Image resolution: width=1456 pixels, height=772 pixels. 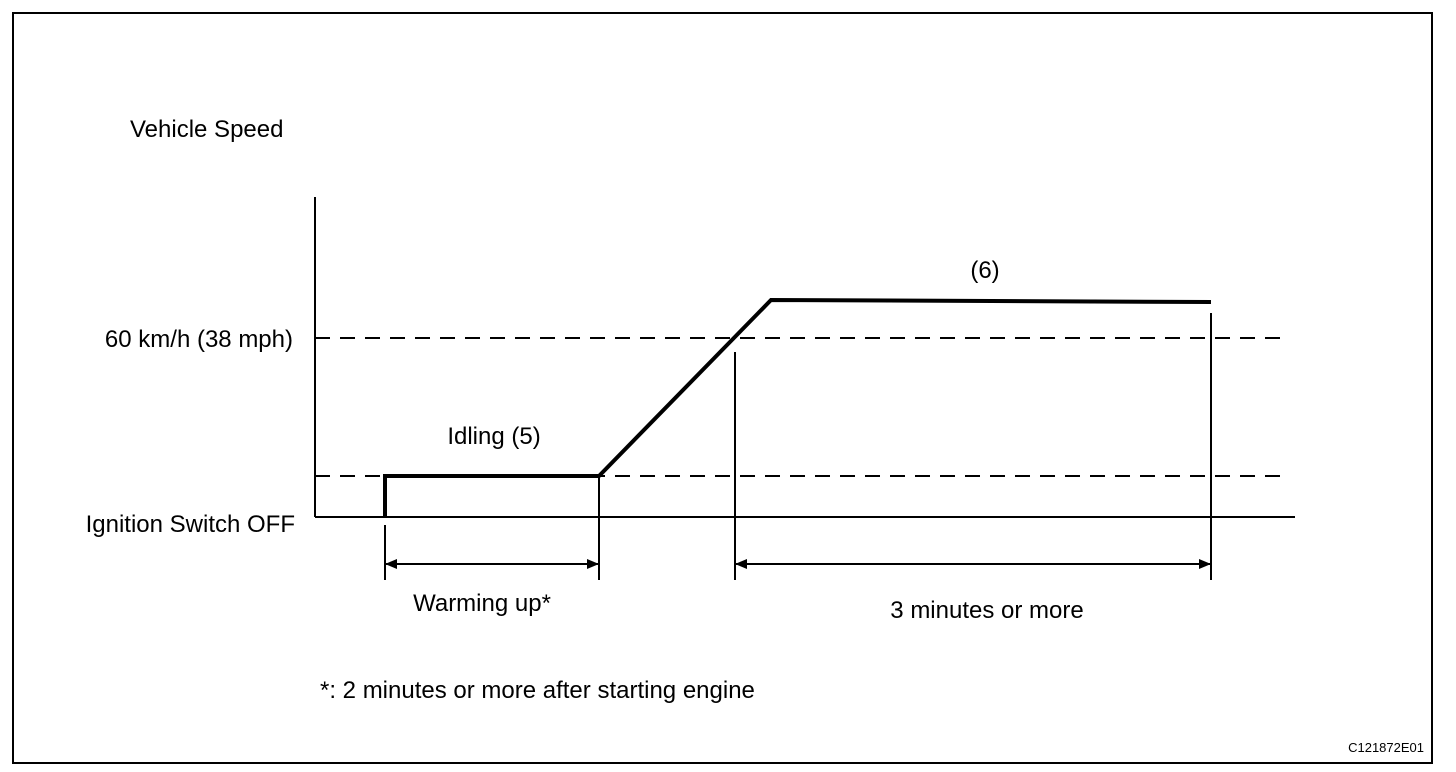 I want to click on figure-code: C121872E01, so click(x=1386, y=747).